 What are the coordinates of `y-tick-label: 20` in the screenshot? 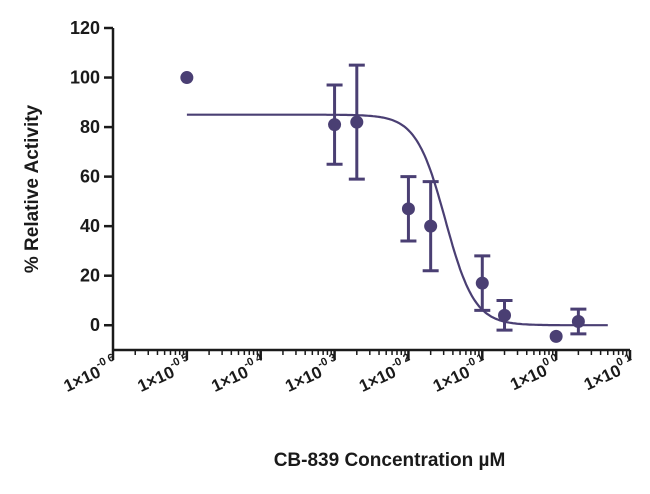 It's located at (90, 276).